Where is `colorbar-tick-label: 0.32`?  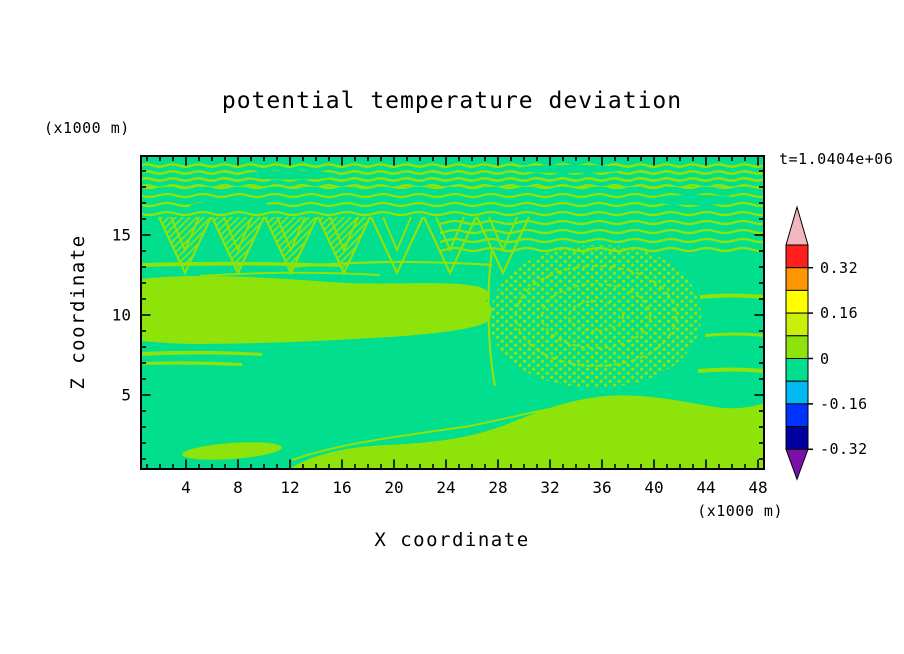
colorbar-tick-label: 0.32 is located at coordinates (839, 267).